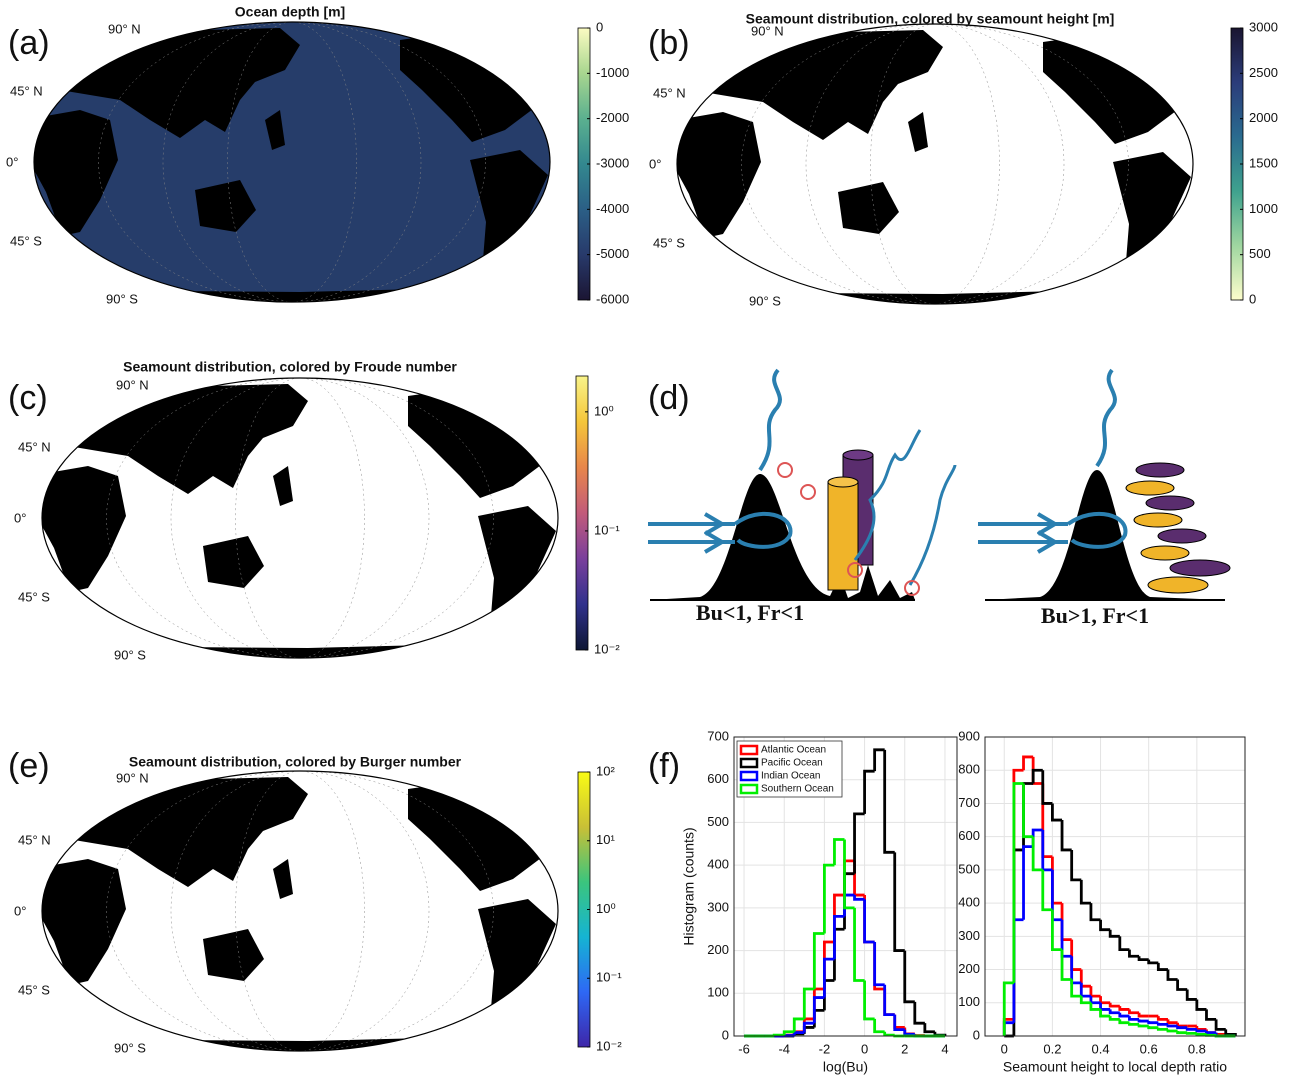  What do you see at coordinates (1263, 162) in the screenshot?
I see `colorbar-tick-label: 1500` at bounding box center [1263, 162].